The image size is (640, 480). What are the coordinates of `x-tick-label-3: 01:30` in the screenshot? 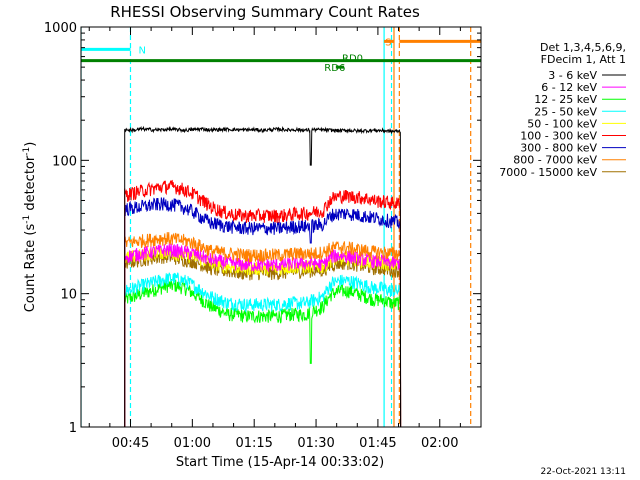 It's located at (315, 443).